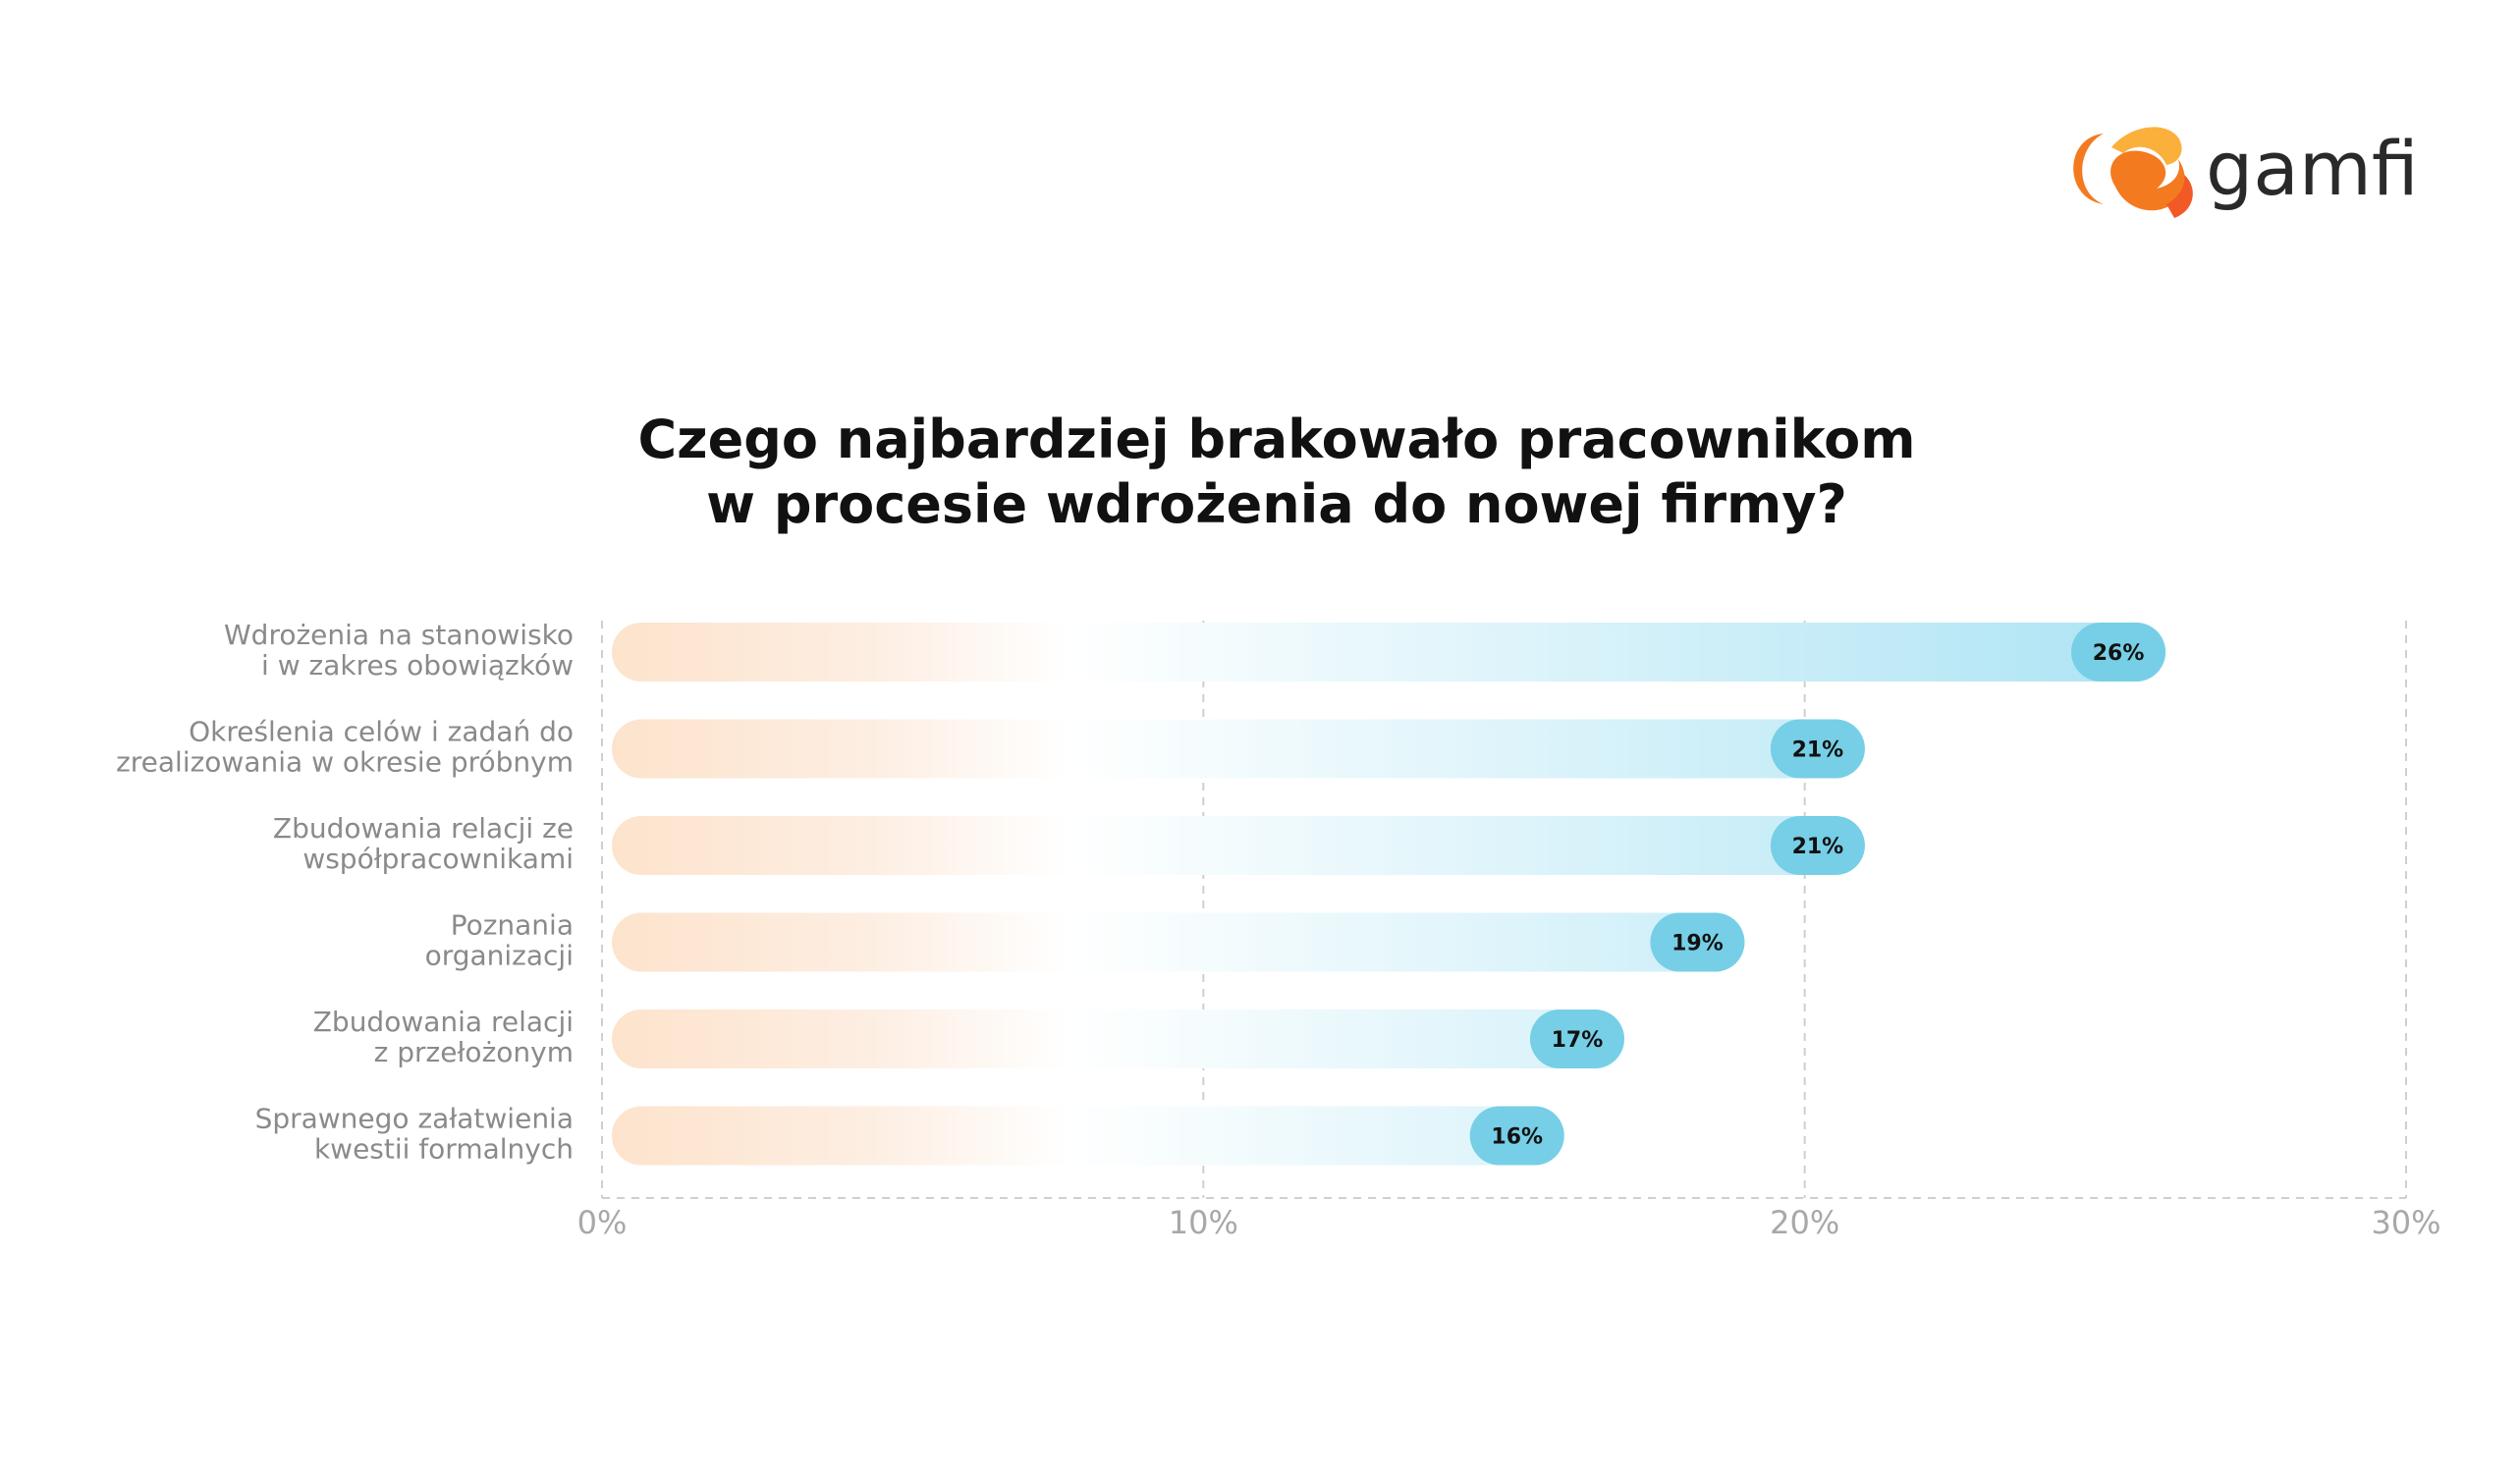 Image resolution: width=2520 pixels, height=1473 pixels. Describe the element at coordinates (602, 1222) in the screenshot. I see `x-tick-label: 0%` at that location.